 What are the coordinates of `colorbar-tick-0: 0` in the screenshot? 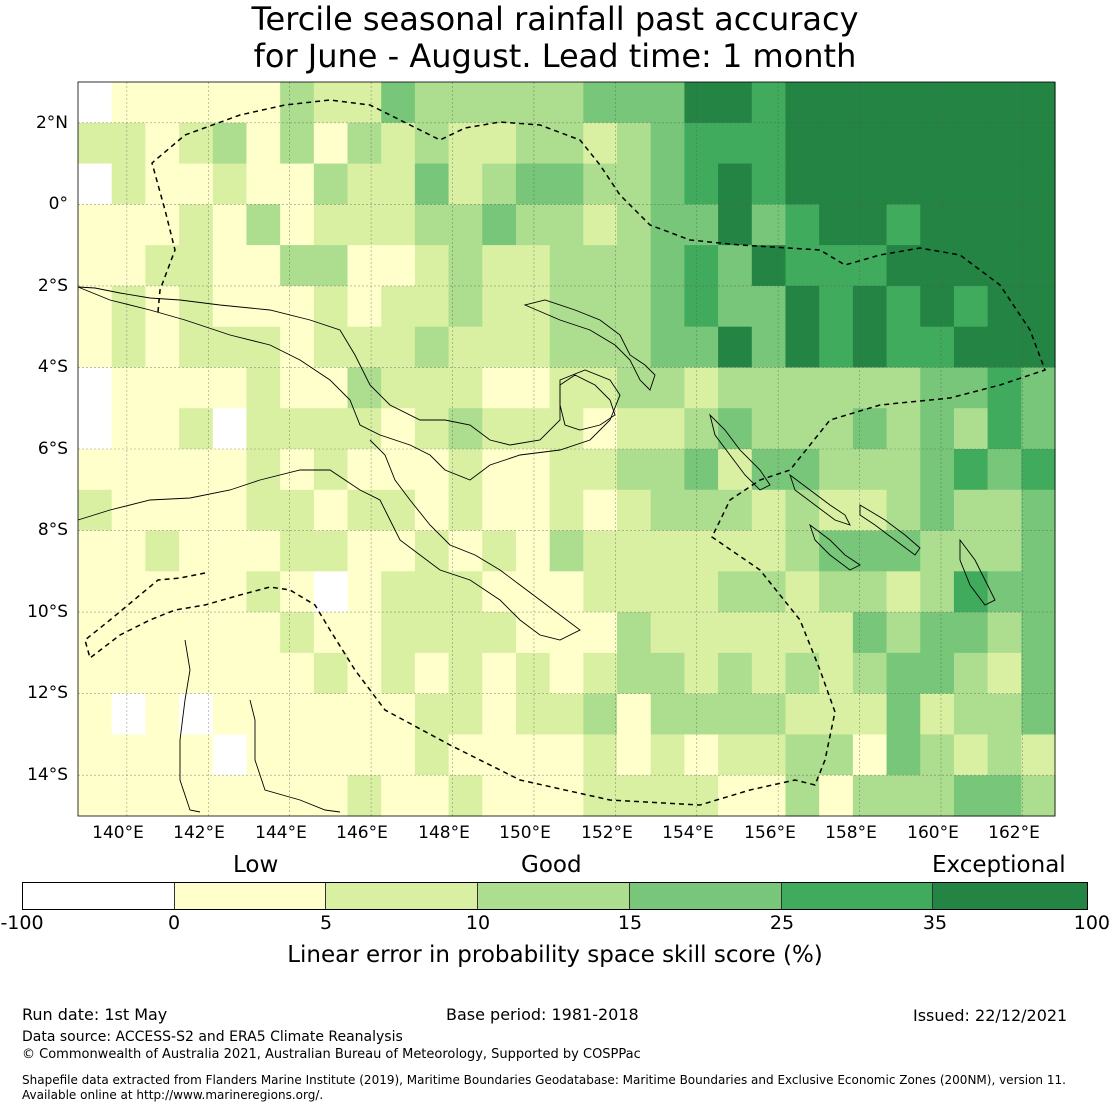 It's located at (174, 923).